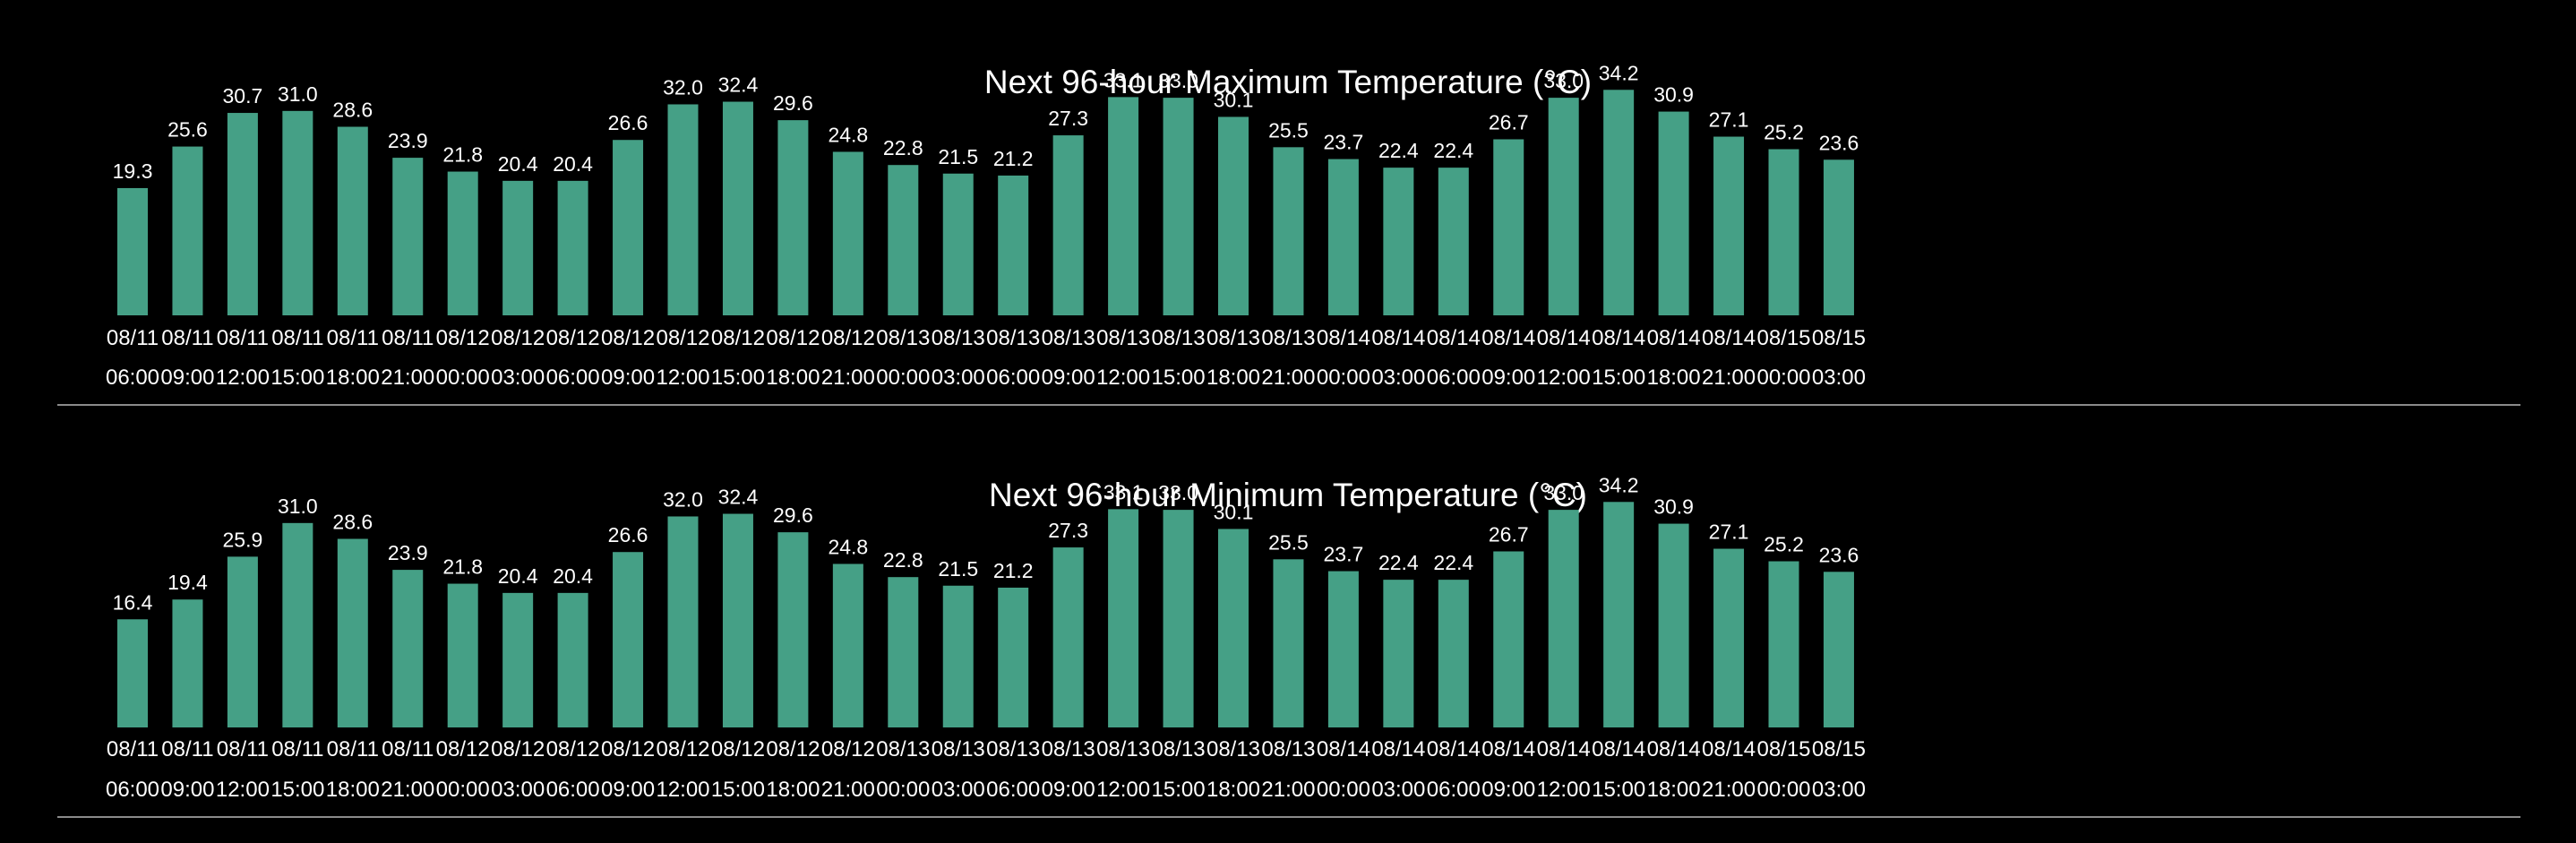 The image size is (2576, 843). What do you see at coordinates (1839, 338) in the screenshot?
I see `tick-label-date: 08/15` at bounding box center [1839, 338].